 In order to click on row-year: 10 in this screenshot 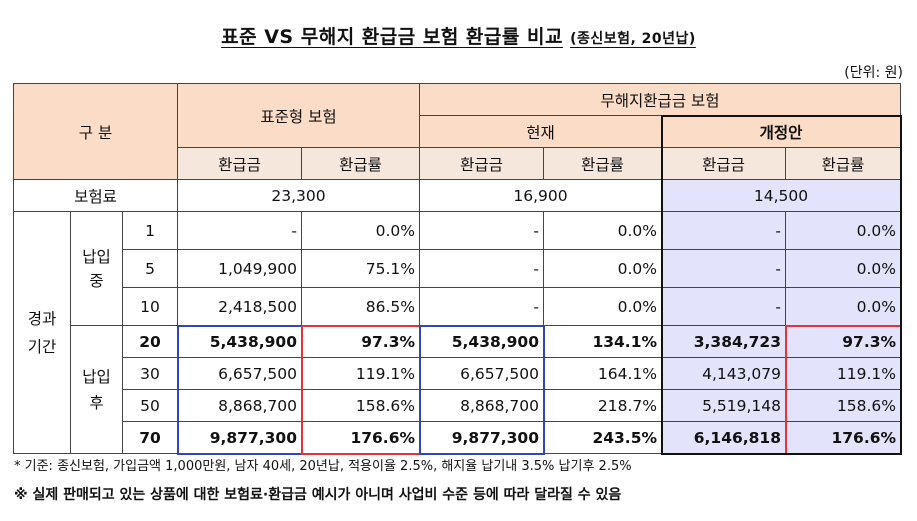, I will do `click(150, 306)`.